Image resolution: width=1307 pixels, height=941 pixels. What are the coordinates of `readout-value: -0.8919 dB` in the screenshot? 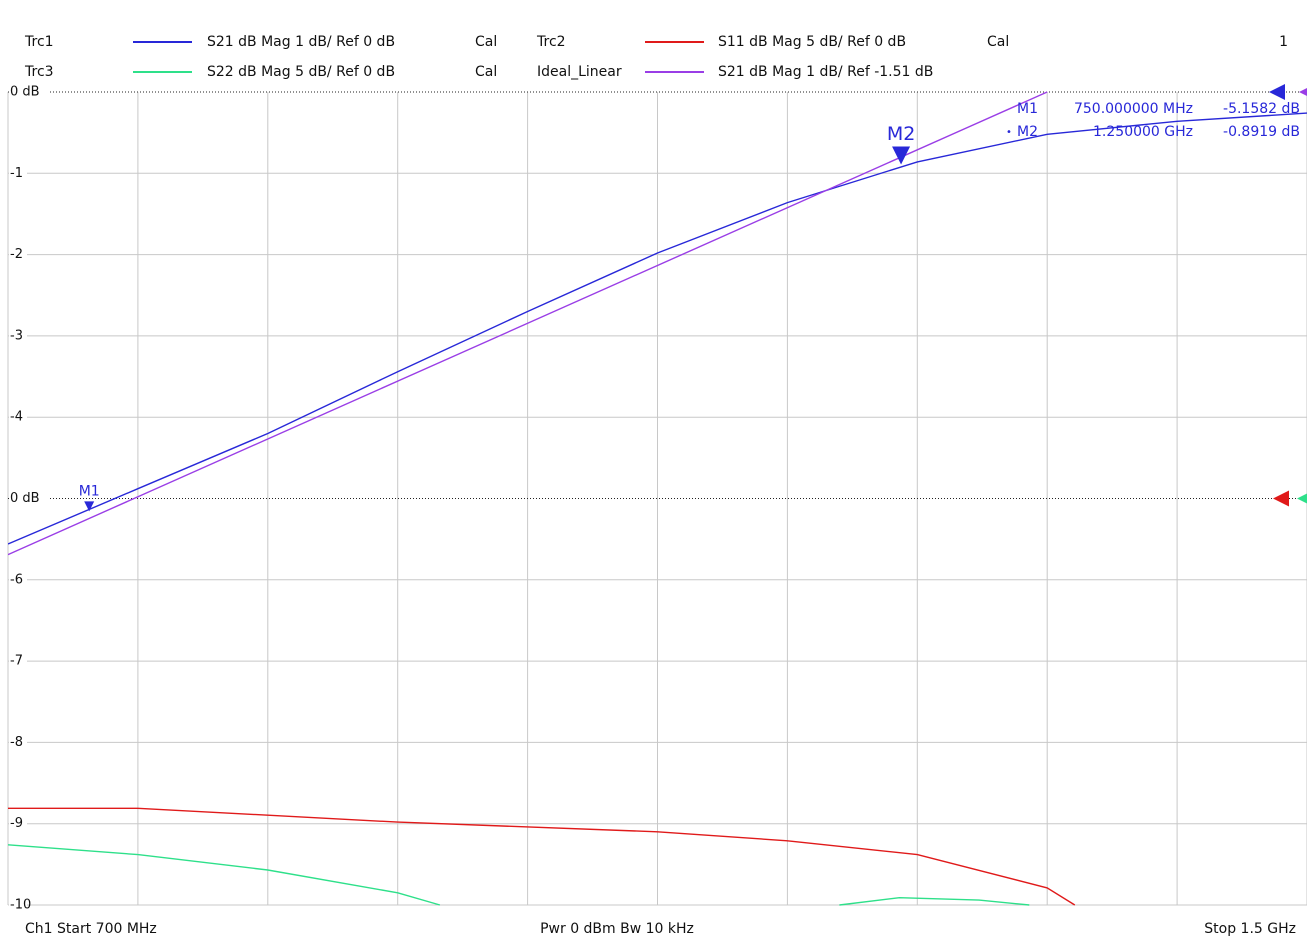 It's located at (1261, 132).